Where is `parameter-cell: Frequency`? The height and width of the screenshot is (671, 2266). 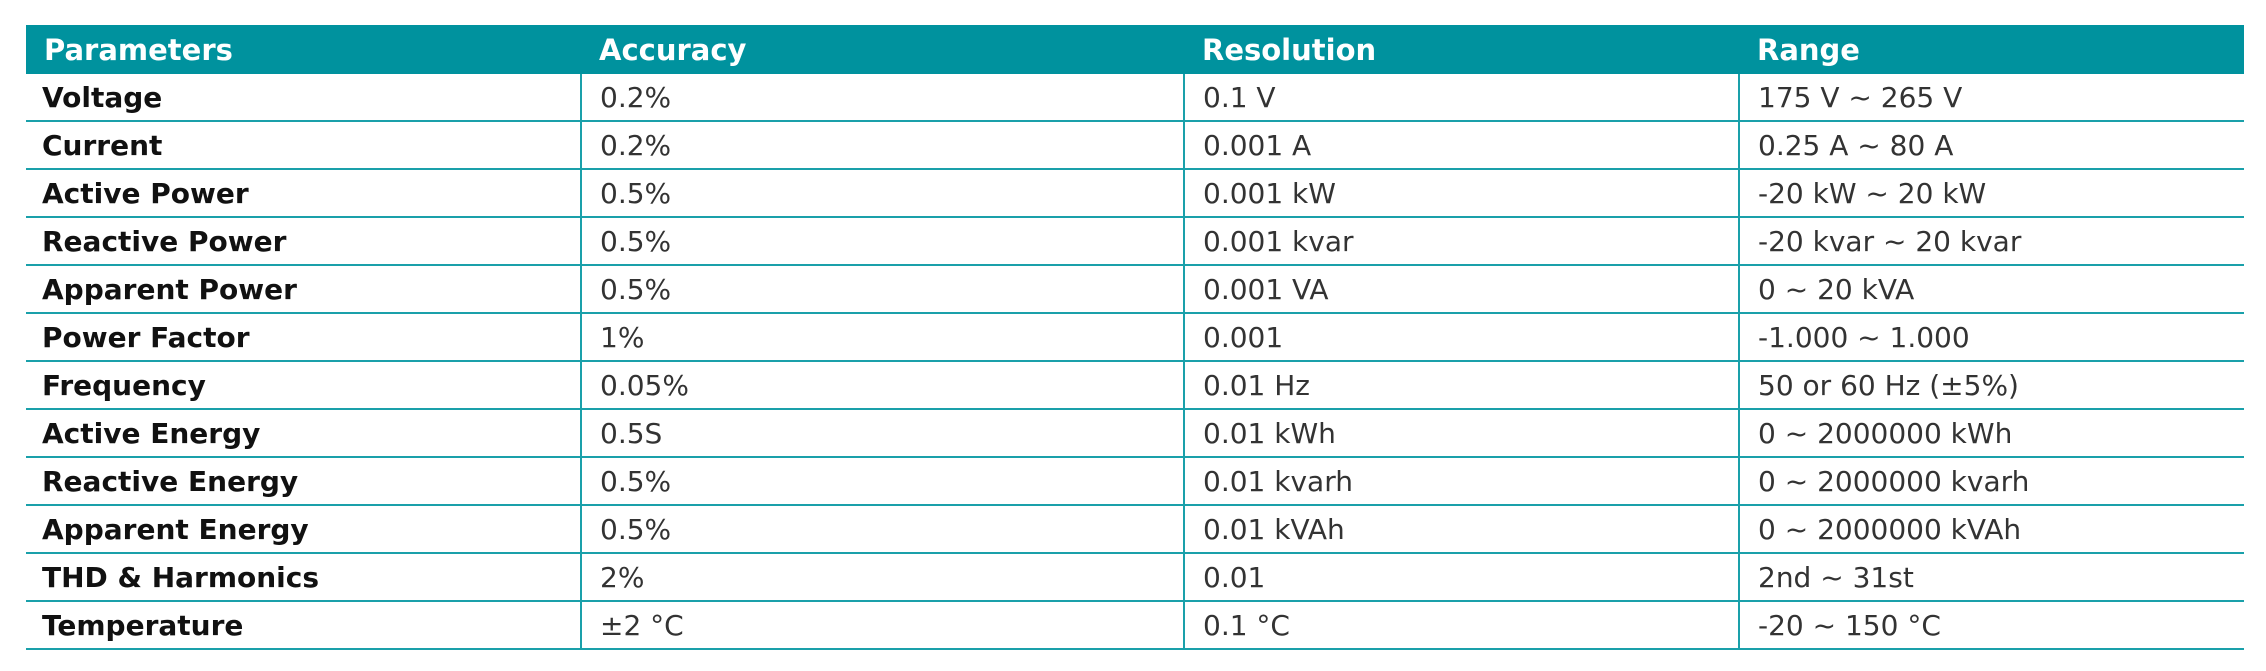
parameter-cell: Frequency is located at coordinates (303, 385).